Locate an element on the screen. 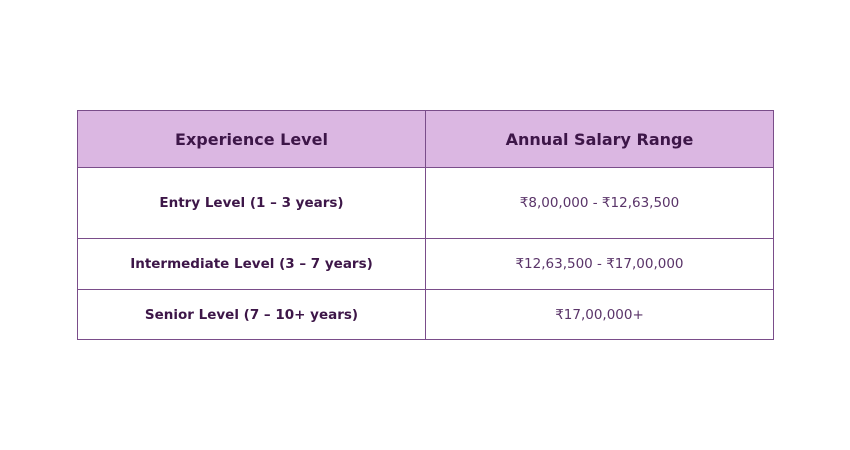  salary-range-cell: ₹17,00,000+ is located at coordinates (599, 314).